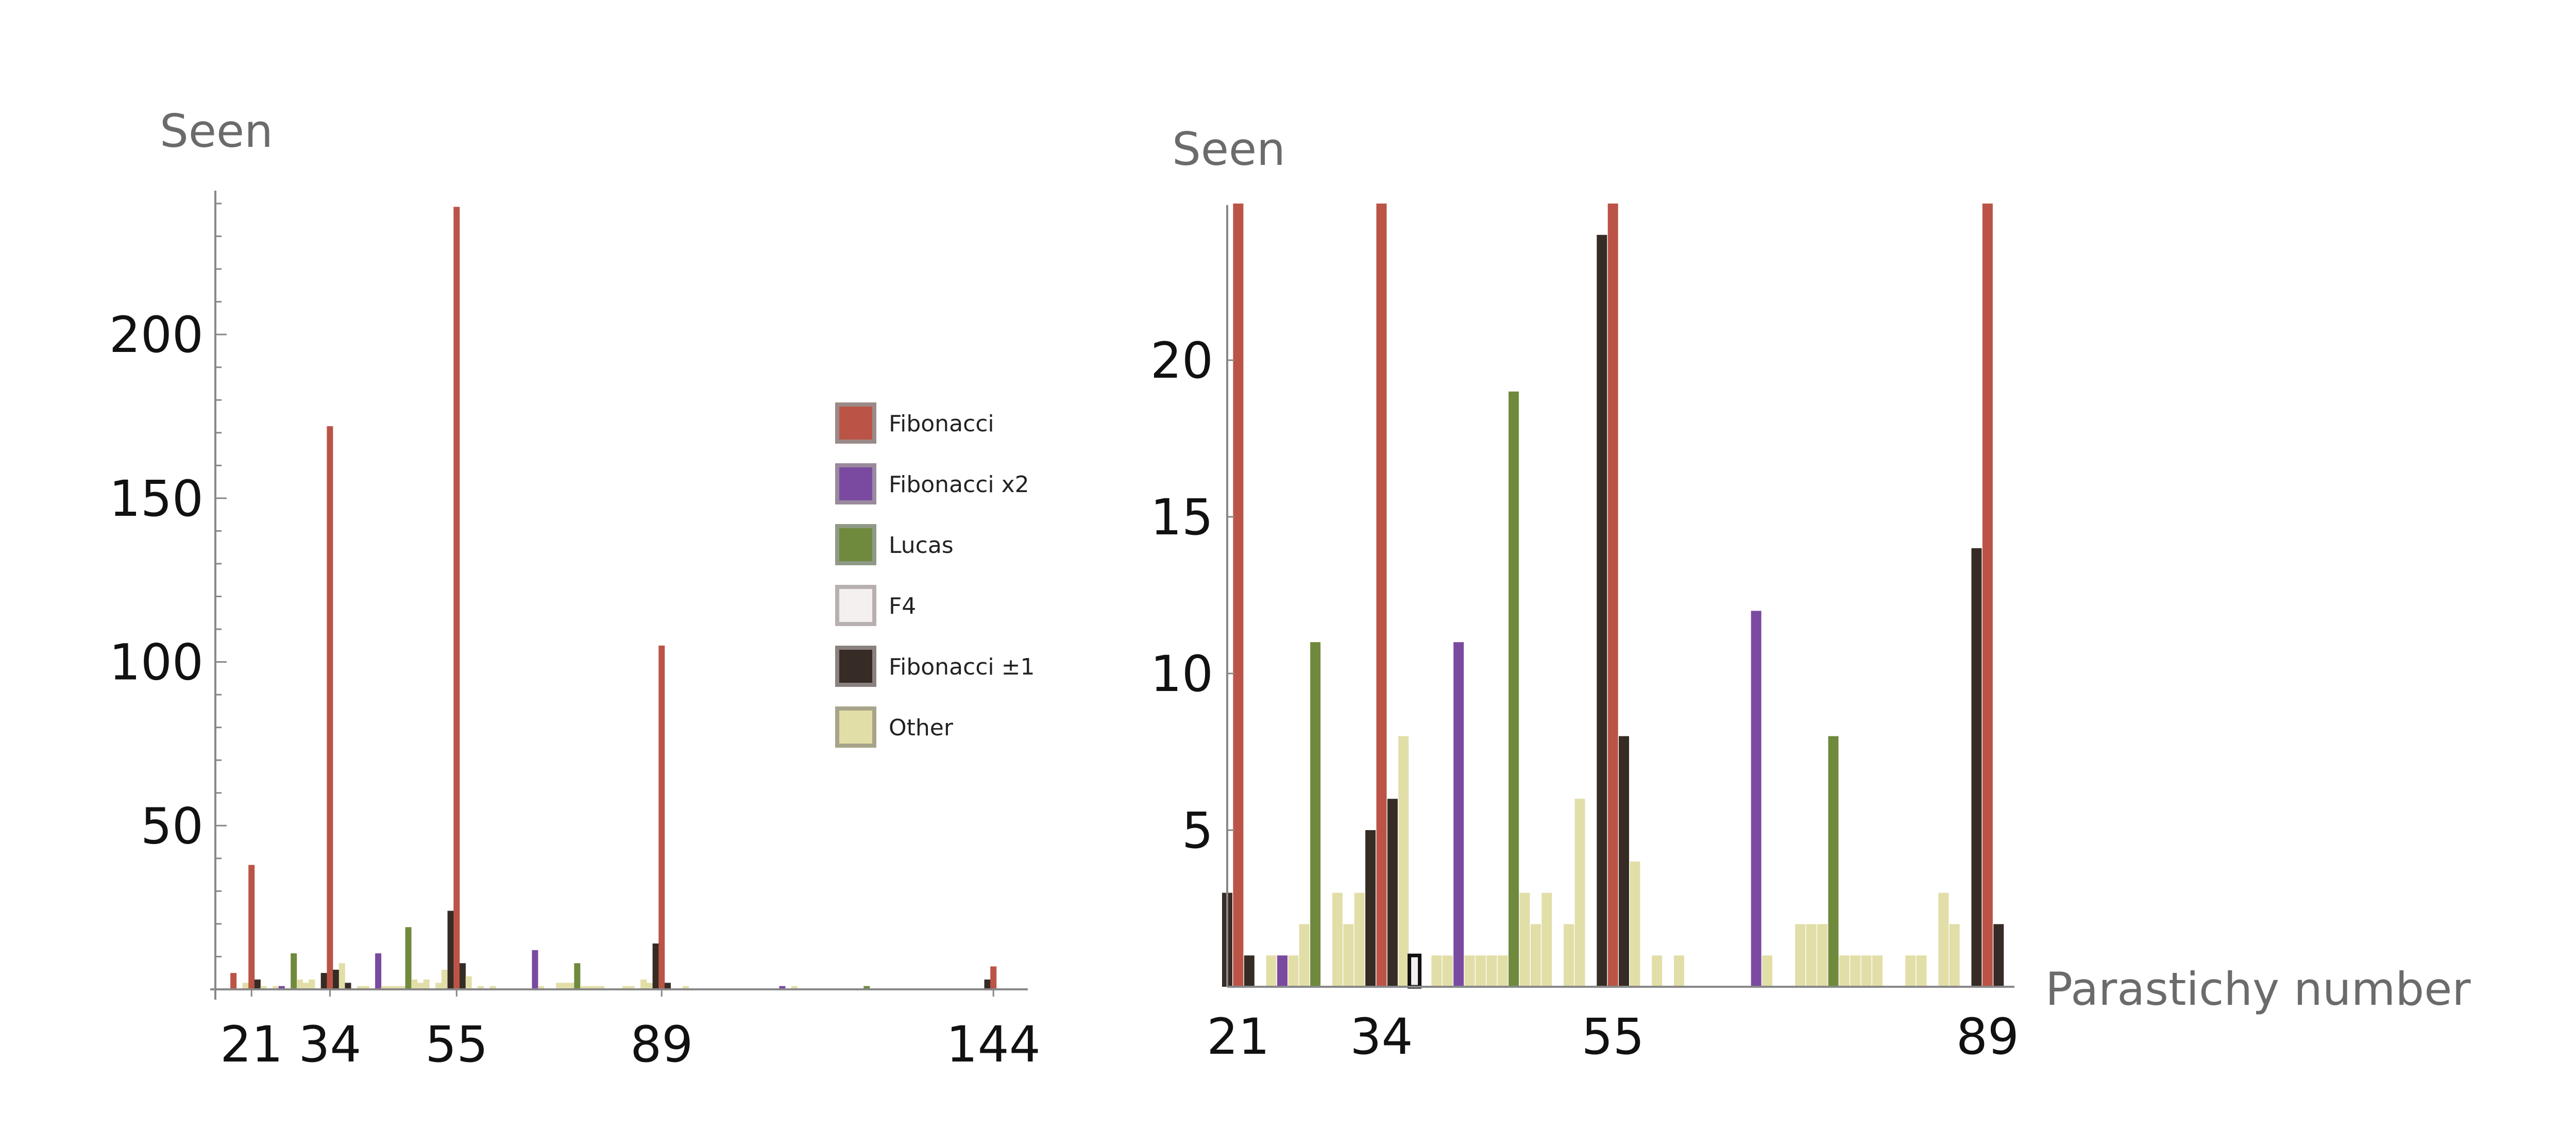 The width and height of the screenshot is (2576, 1146). I want to click on legend-swatch-other, so click(856, 727).